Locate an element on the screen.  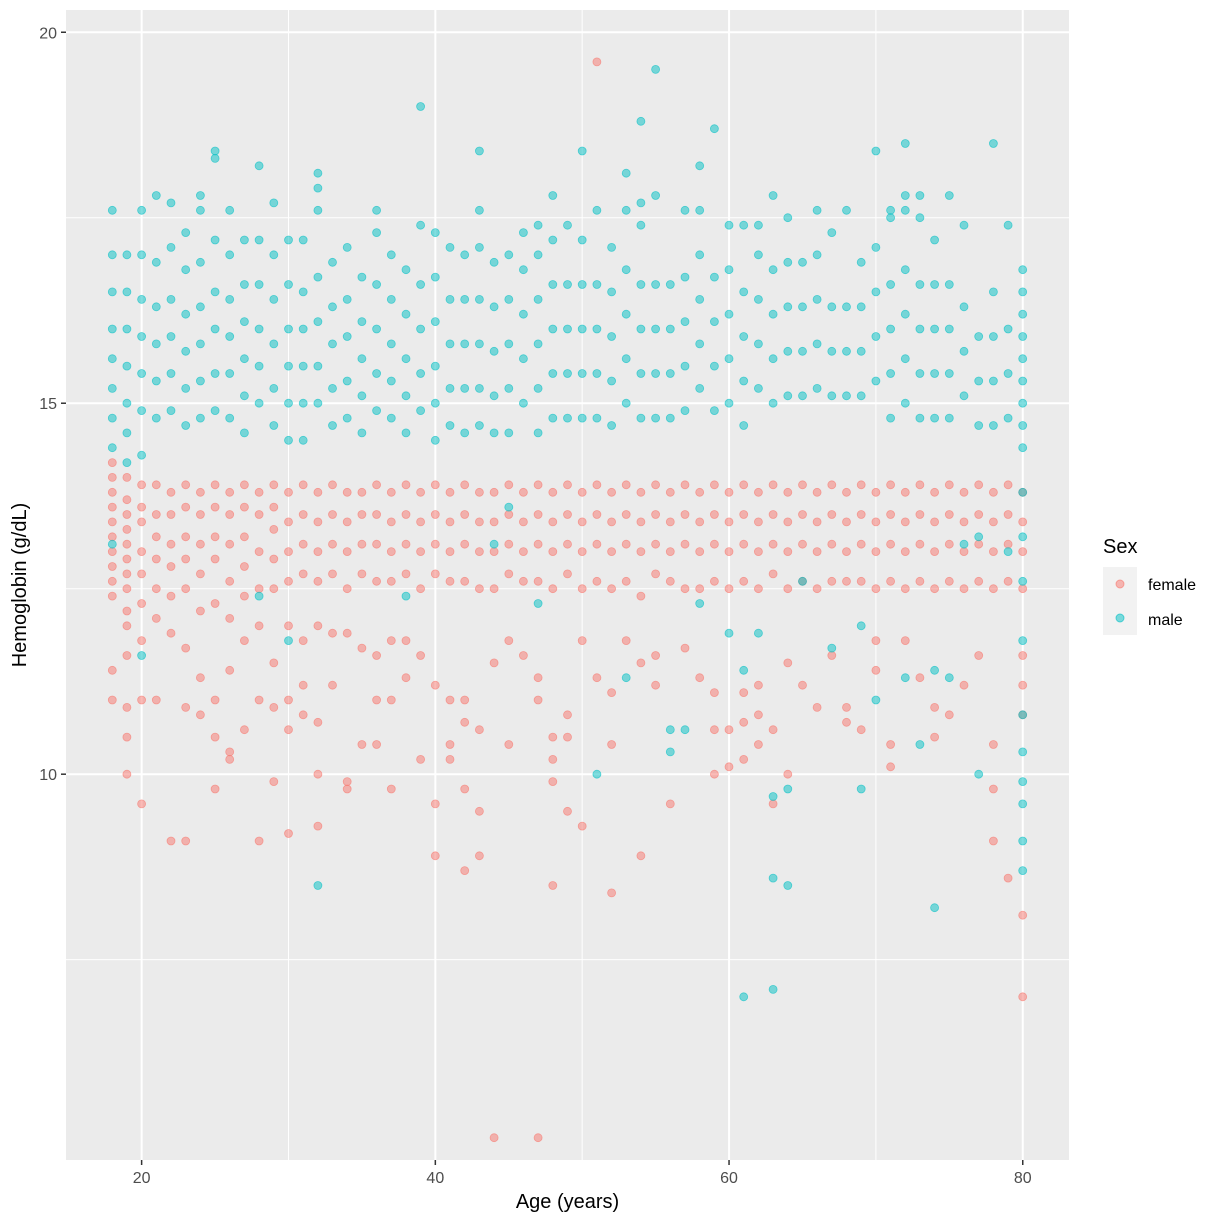
y-tick-label: 20 is located at coordinates (48, 33).